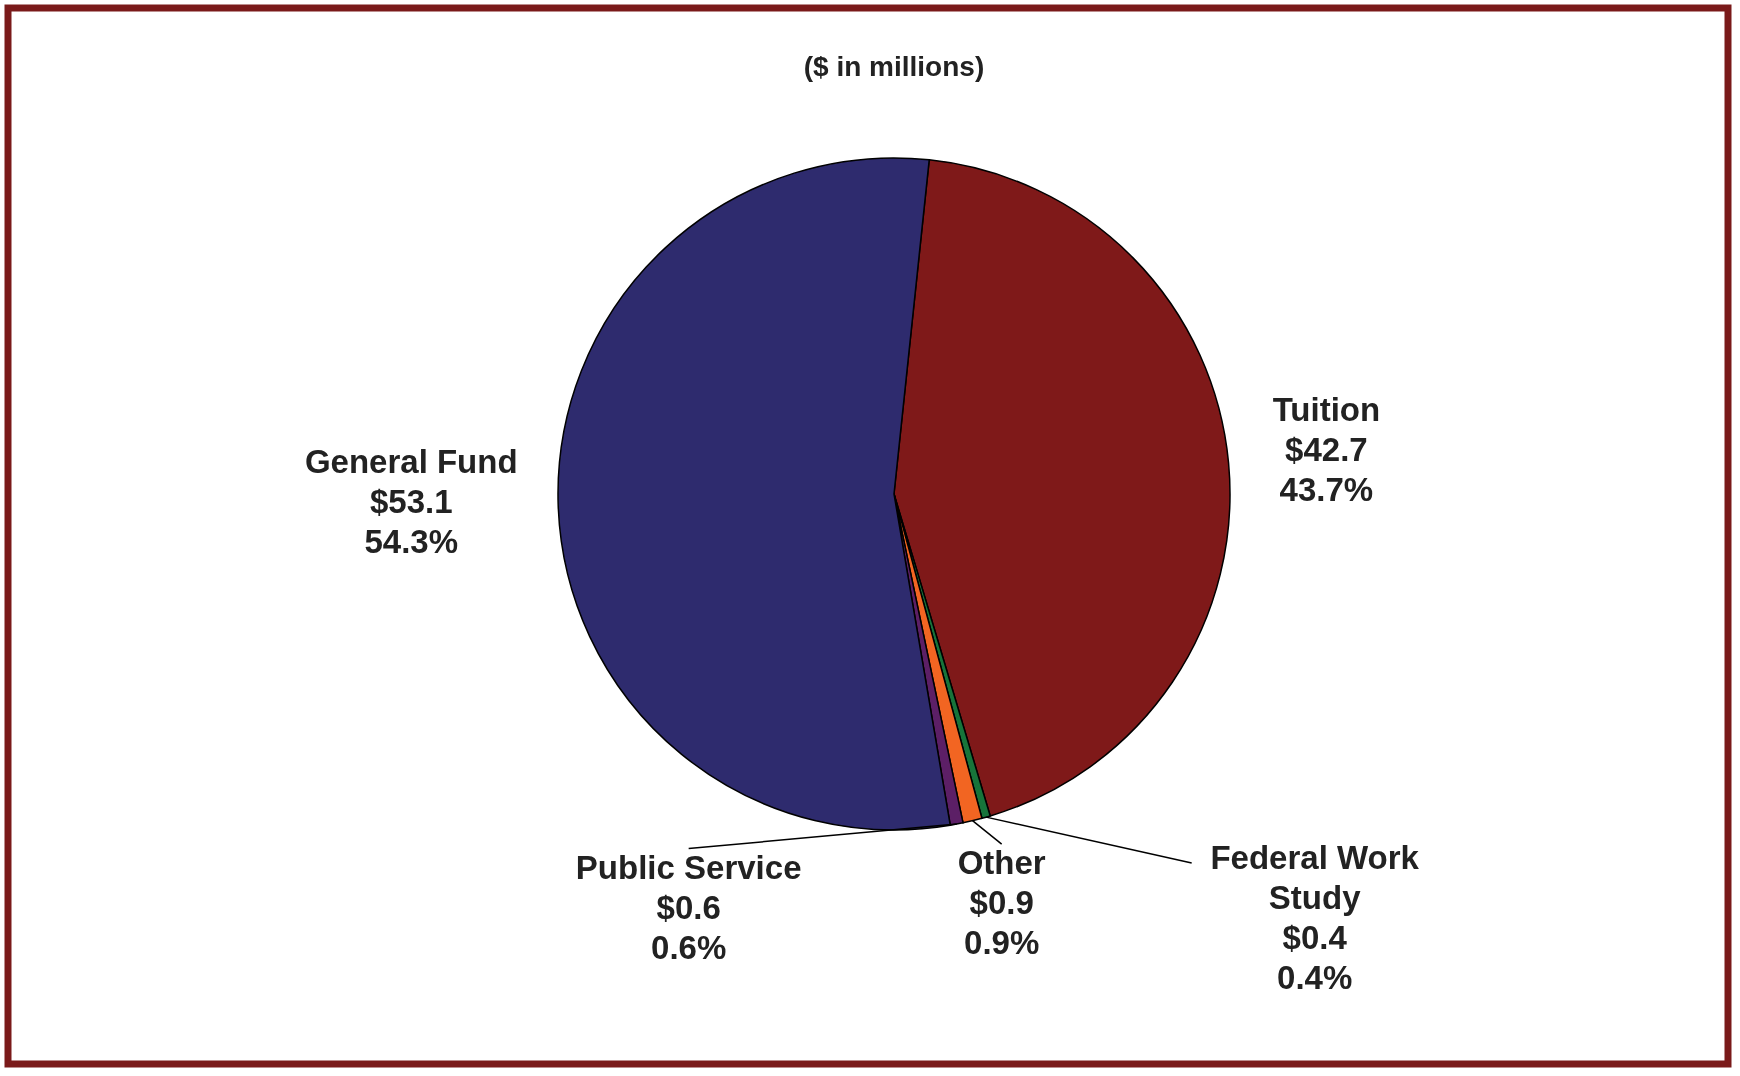  What do you see at coordinates (411, 522) in the screenshot?
I see `data-label: $53.1 54.3%` at bounding box center [411, 522].